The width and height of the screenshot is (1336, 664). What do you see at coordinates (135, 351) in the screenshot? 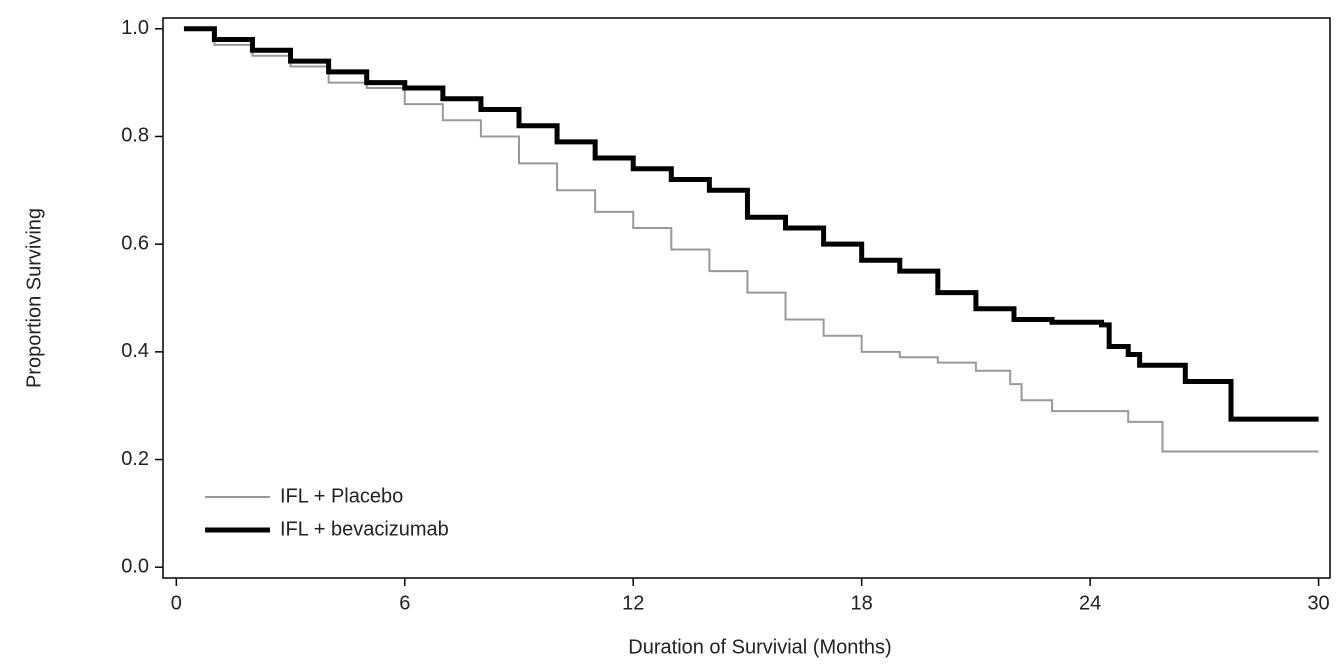
I see `y-tick-label: 0.4` at bounding box center [135, 351].